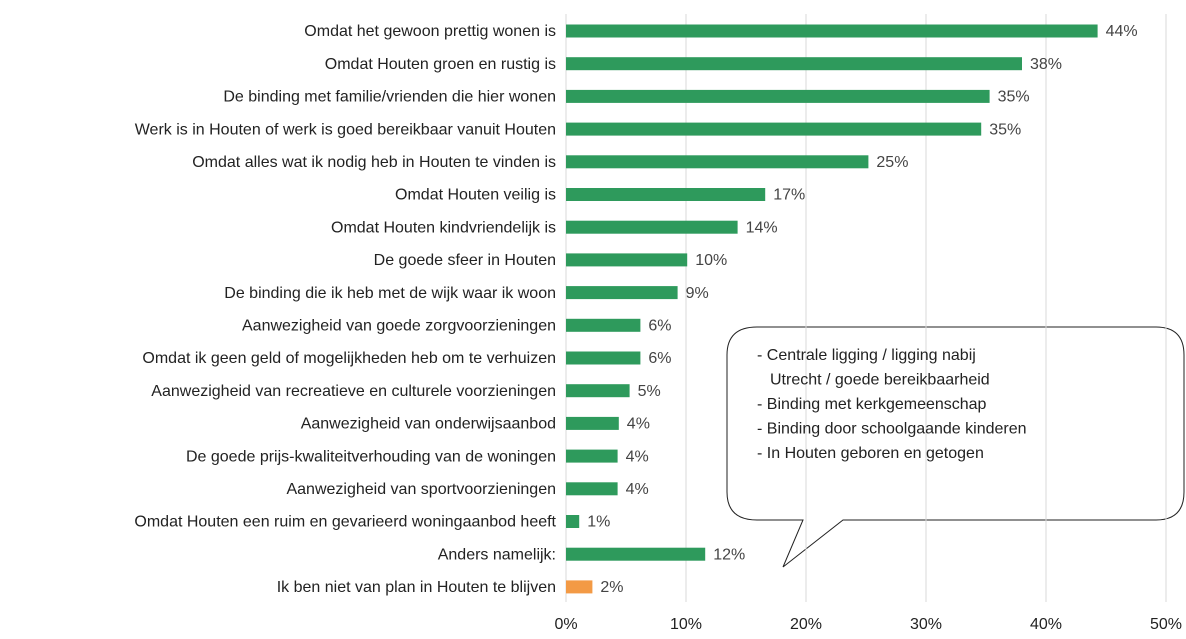  Describe the element at coordinates (430, 31) in the screenshot. I see `category-label: Omdat het gewoon prettig wonen is` at that location.